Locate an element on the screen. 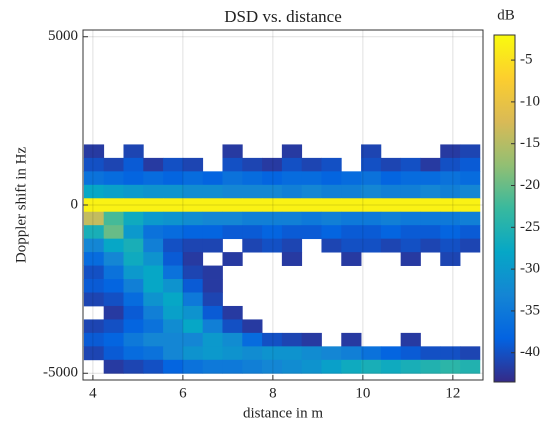  colorbar-tick-label: -40 is located at coordinates (530, 352).